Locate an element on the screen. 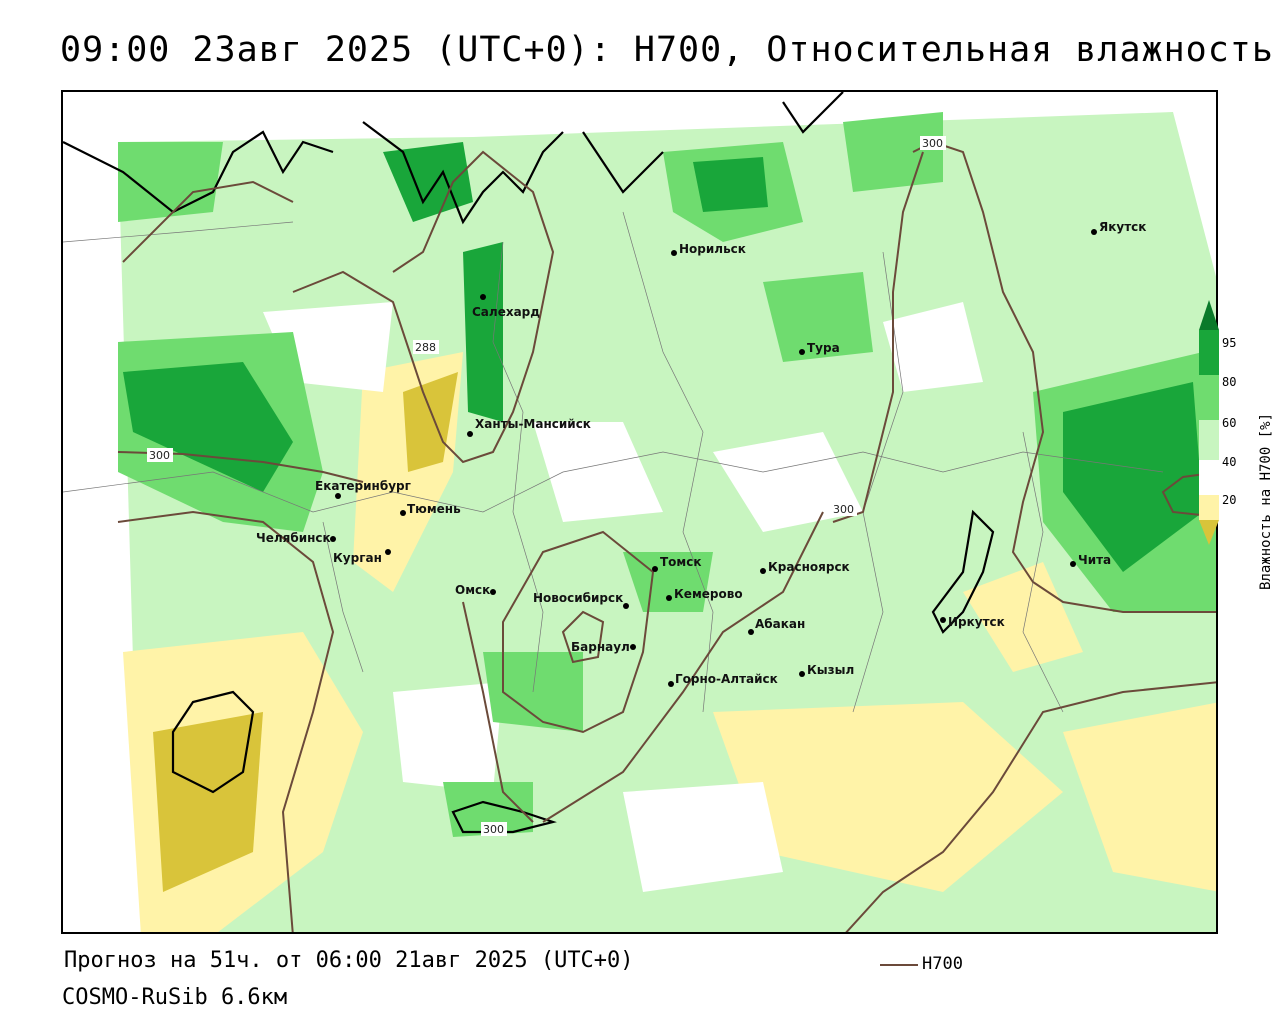 The height and width of the screenshot is (1024, 1280). city-label: Тюмень is located at coordinates (434, 509).